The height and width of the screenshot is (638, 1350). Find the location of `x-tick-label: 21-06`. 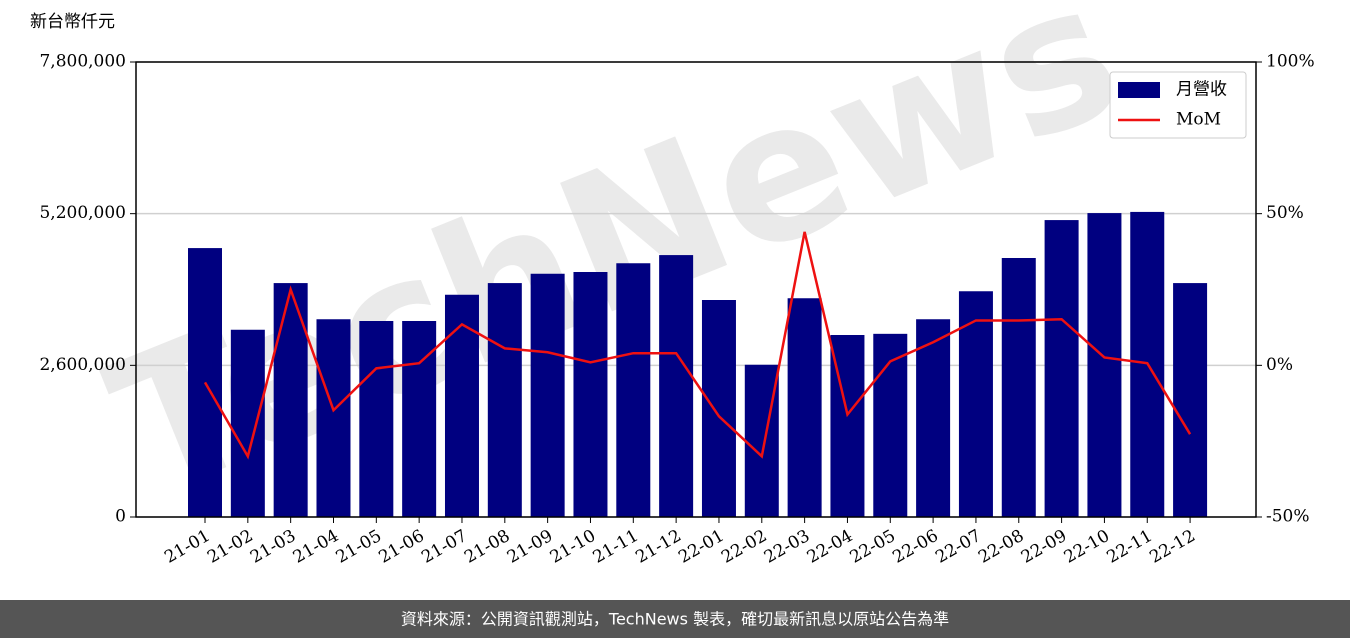

x-tick-label: 21-06 is located at coordinates (401, 547).